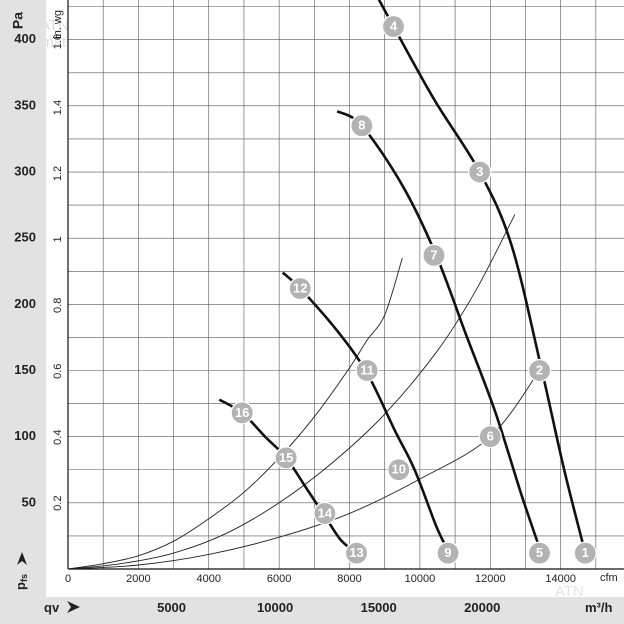  I want to click on operating-point-label: 1, so click(585, 552).